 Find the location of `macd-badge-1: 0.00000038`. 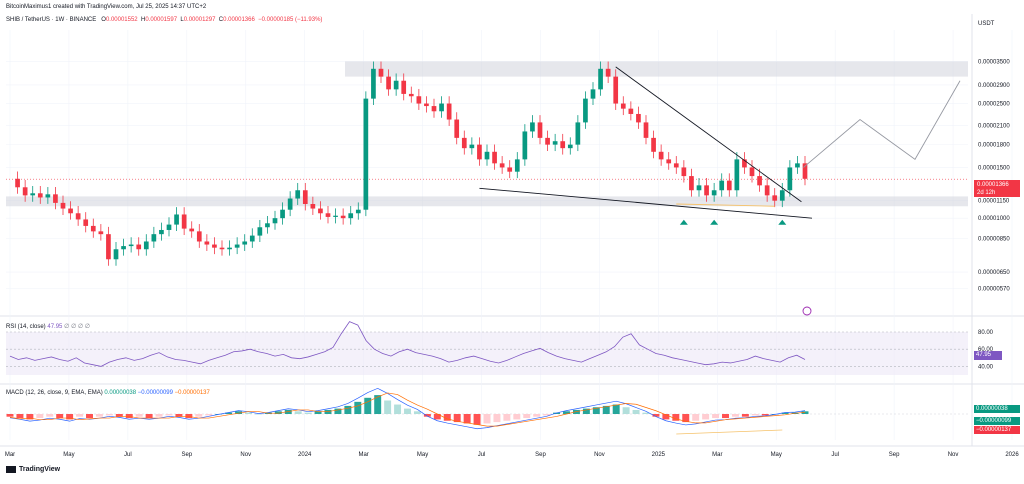

macd-badge-1: 0.00000038 is located at coordinates (997, 409).